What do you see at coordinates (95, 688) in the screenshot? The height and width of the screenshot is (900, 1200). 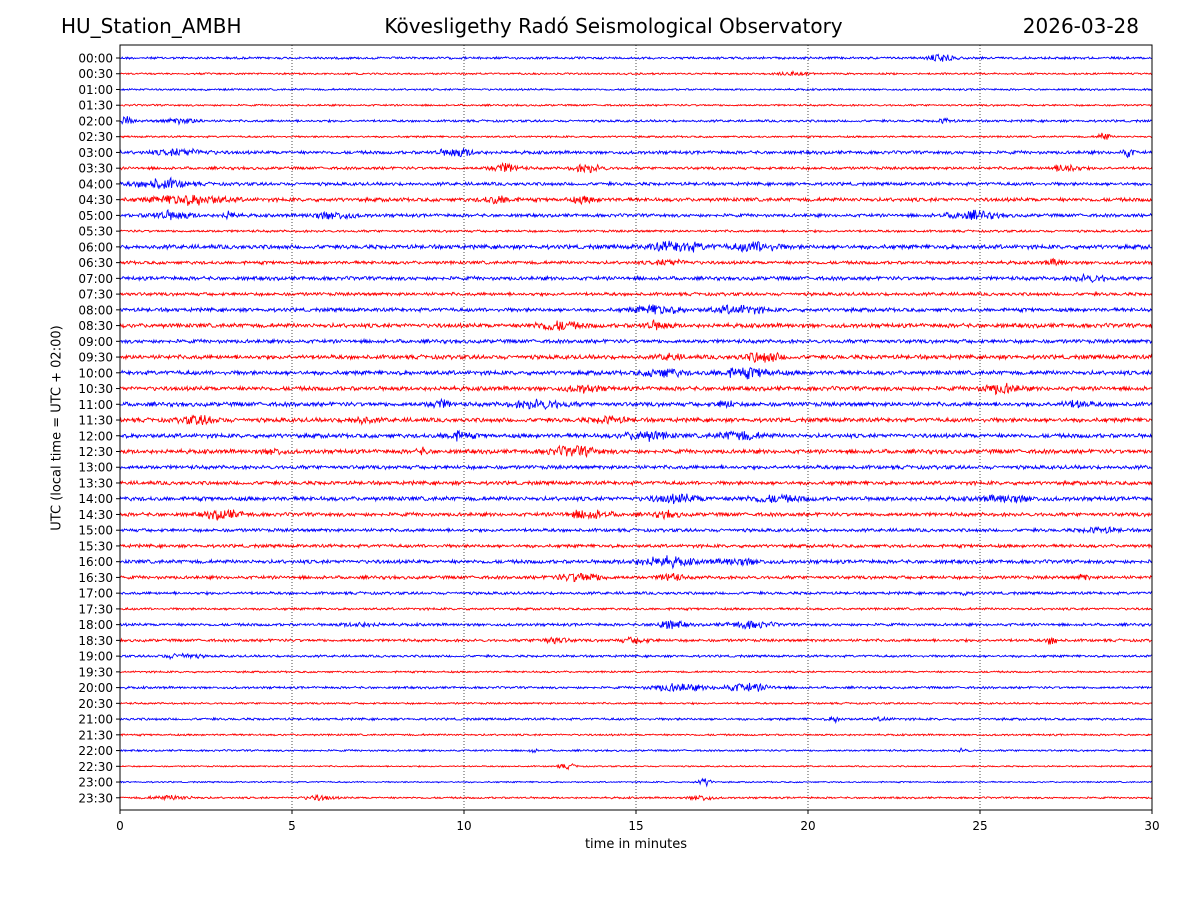 I see `y-tick-label: 20:00` at bounding box center [95, 688].